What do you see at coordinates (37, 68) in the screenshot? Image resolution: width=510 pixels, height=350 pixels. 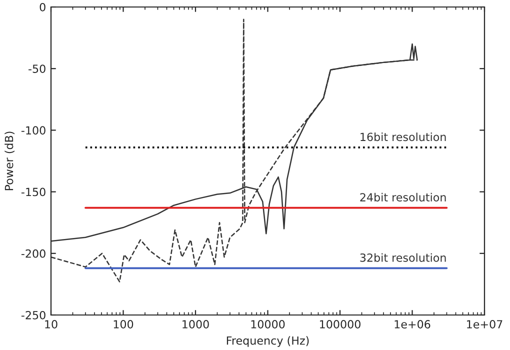 I see `y-tick-label: -50` at bounding box center [37, 68].